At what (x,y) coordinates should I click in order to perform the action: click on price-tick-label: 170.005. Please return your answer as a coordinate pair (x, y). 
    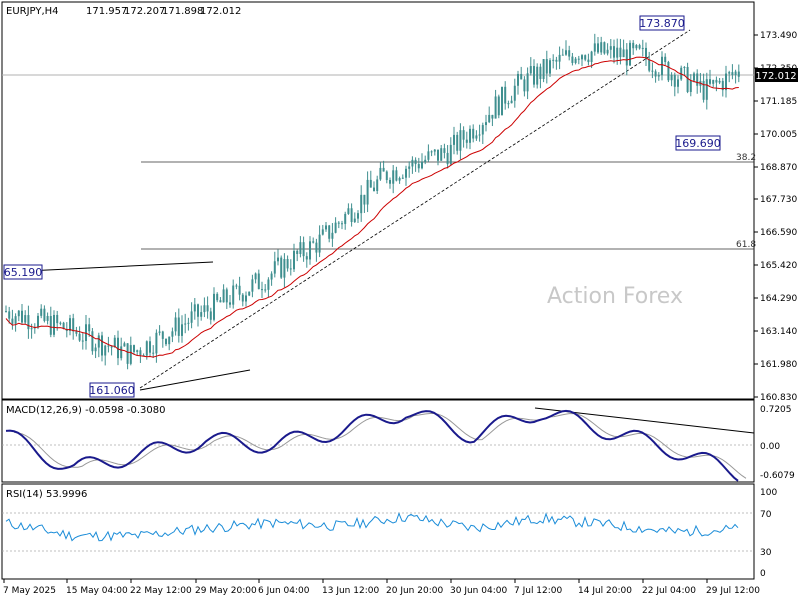
    Looking at the image, I should click on (778, 135).